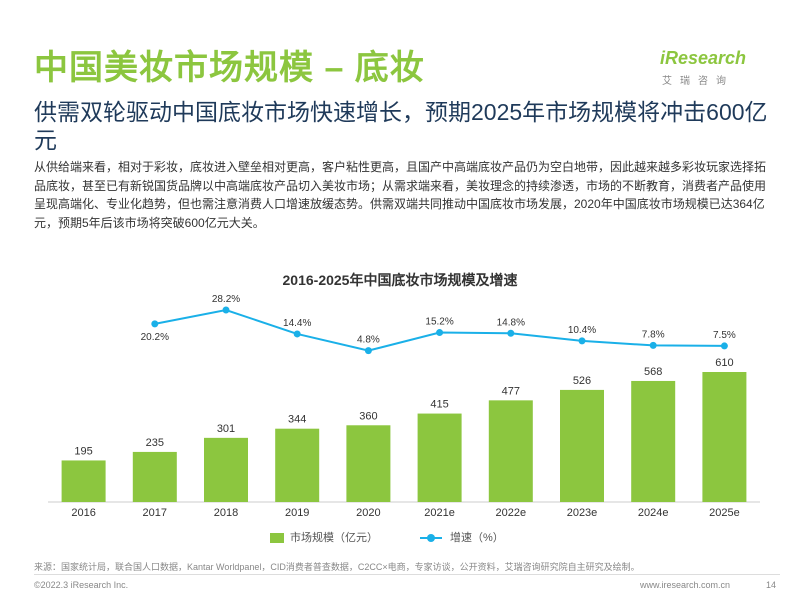  I want to click on footer-divider, so click(407, 574).